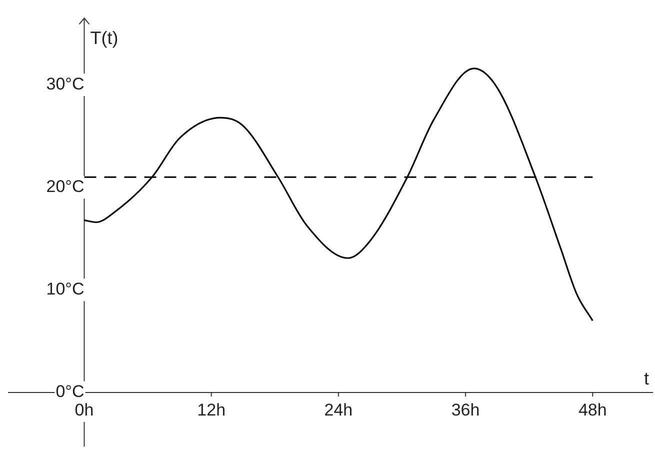 The height and width of the screenshot is (465, 655). I want to click on x-tick-label: 36h, so click(465, 410).